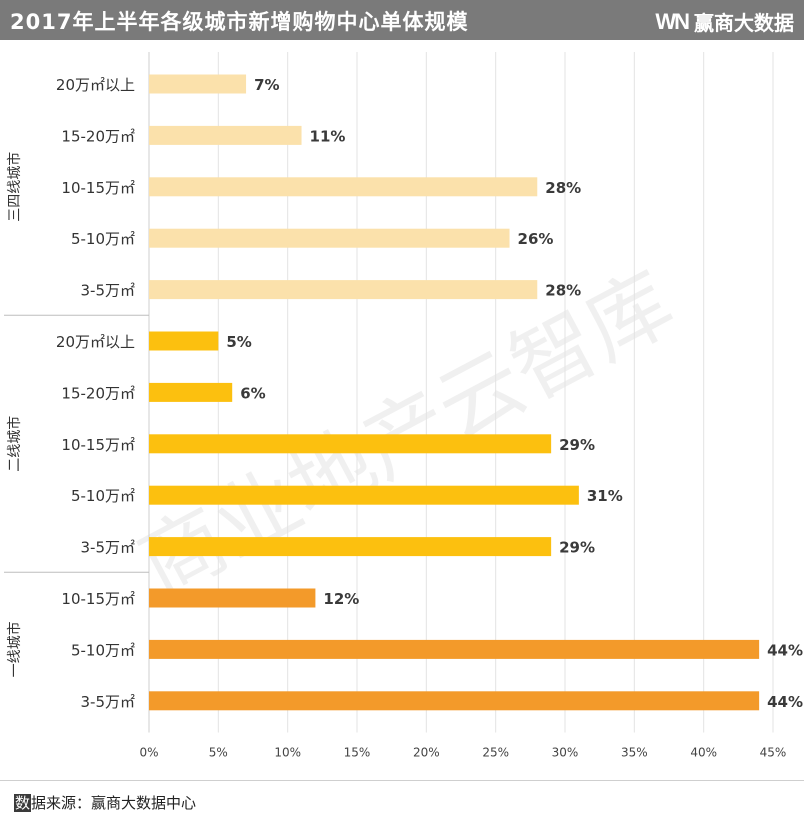  What do you see at coordinates (218, 753) in the screenshot?
I see `x-tick-label: 5%` at bounding box center [218, 753].